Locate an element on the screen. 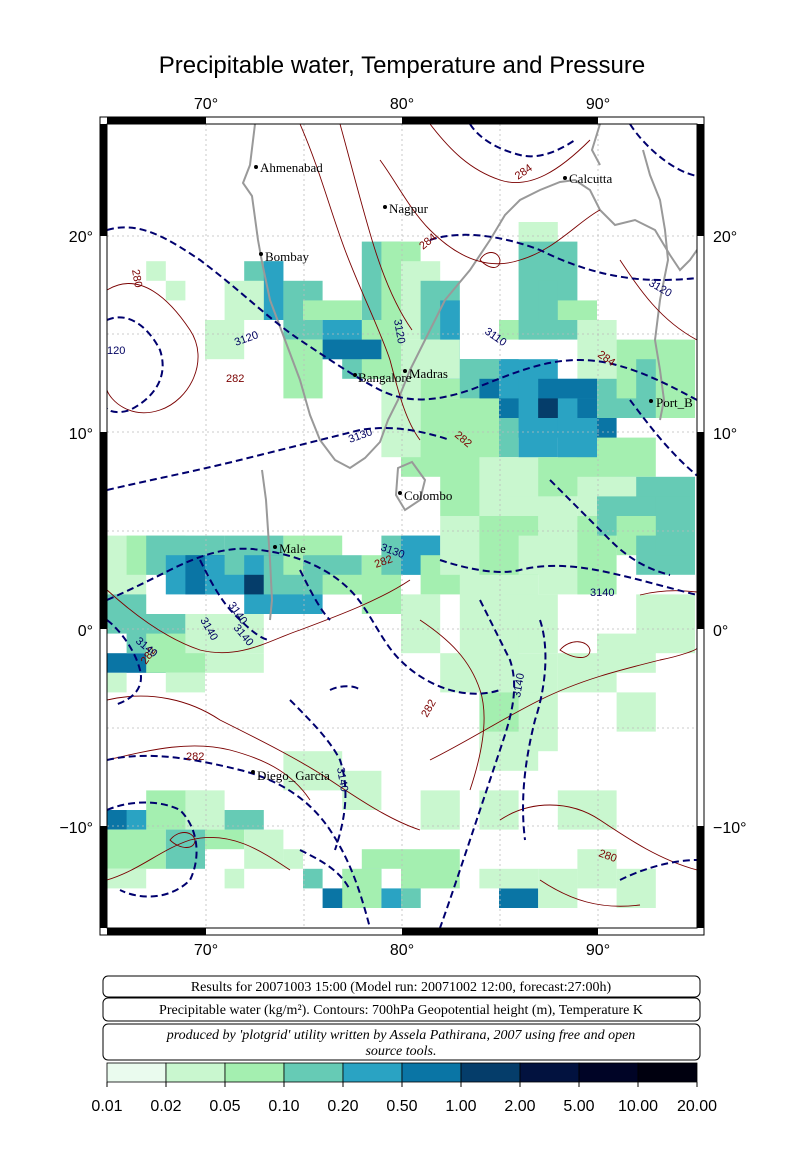 The image size is (805, 1164). run-info-box is located at coordinates (401, 986).